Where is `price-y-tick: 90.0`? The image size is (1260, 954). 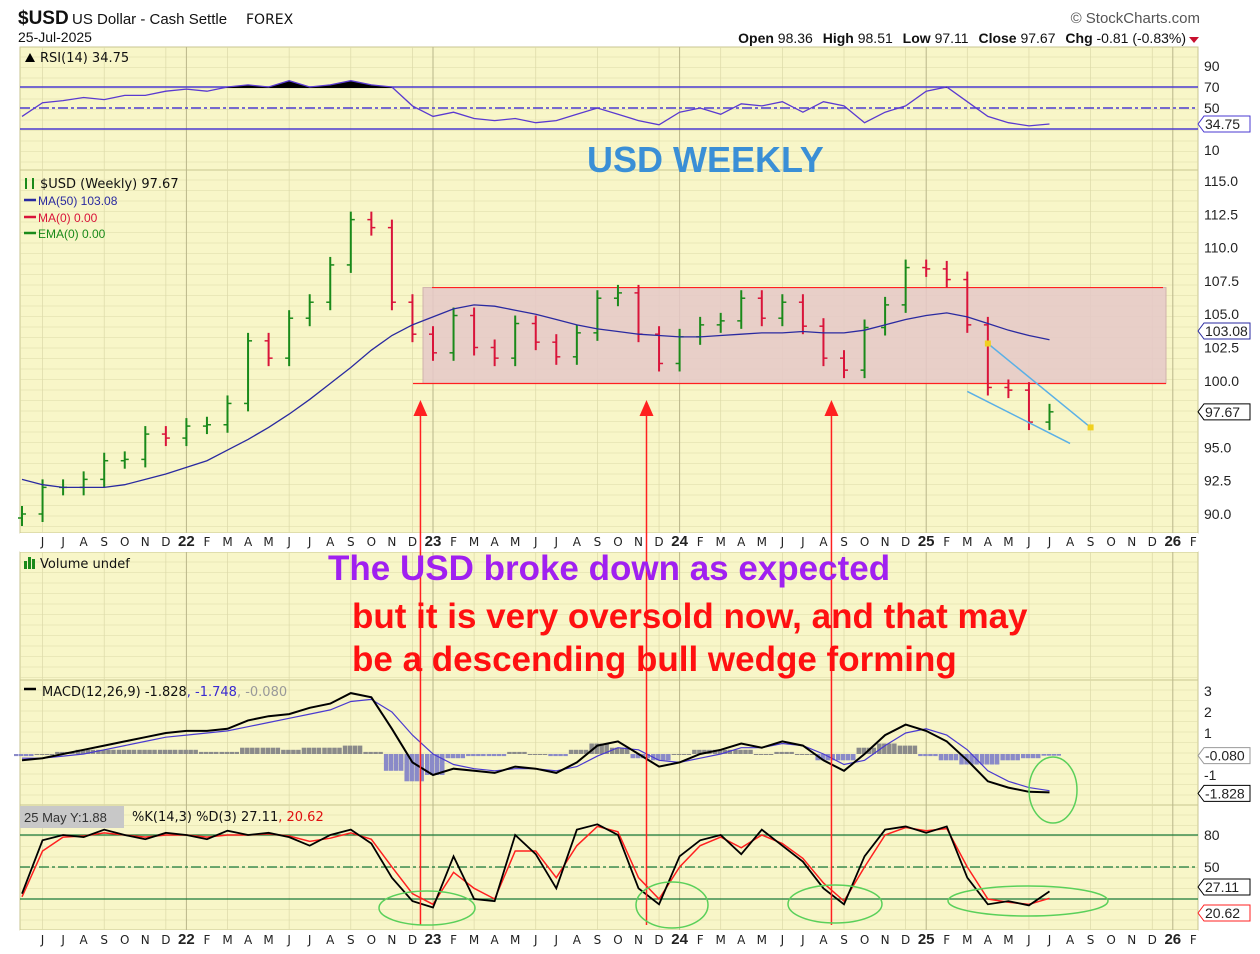
price-y-tick: 90.0 is located at coordinates (1217, 514).